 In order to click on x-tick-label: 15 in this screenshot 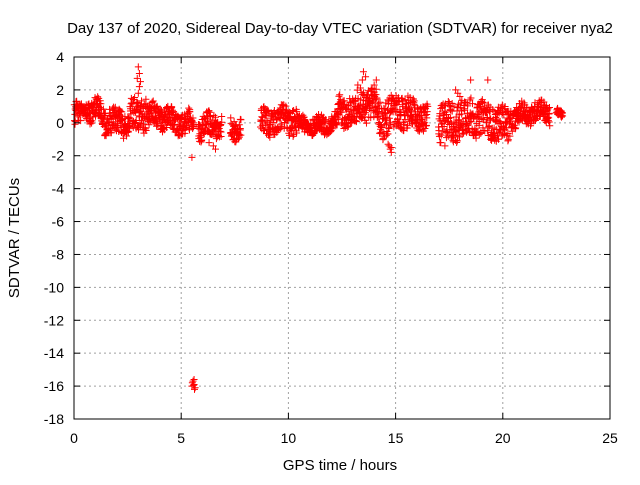, I will do `click(396, 438)`.